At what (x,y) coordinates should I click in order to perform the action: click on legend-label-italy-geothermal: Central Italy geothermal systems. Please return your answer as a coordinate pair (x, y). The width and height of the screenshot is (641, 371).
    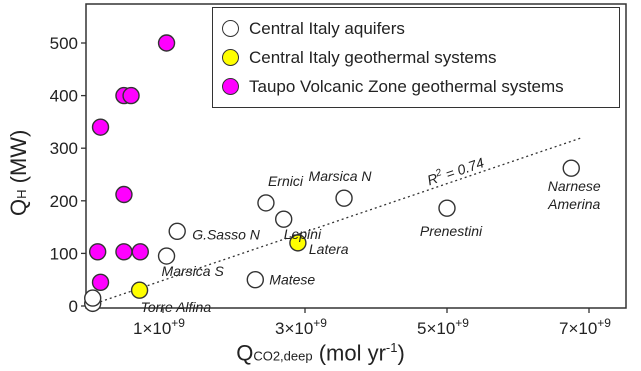
    Looking at the image, I should click on (373, 57).